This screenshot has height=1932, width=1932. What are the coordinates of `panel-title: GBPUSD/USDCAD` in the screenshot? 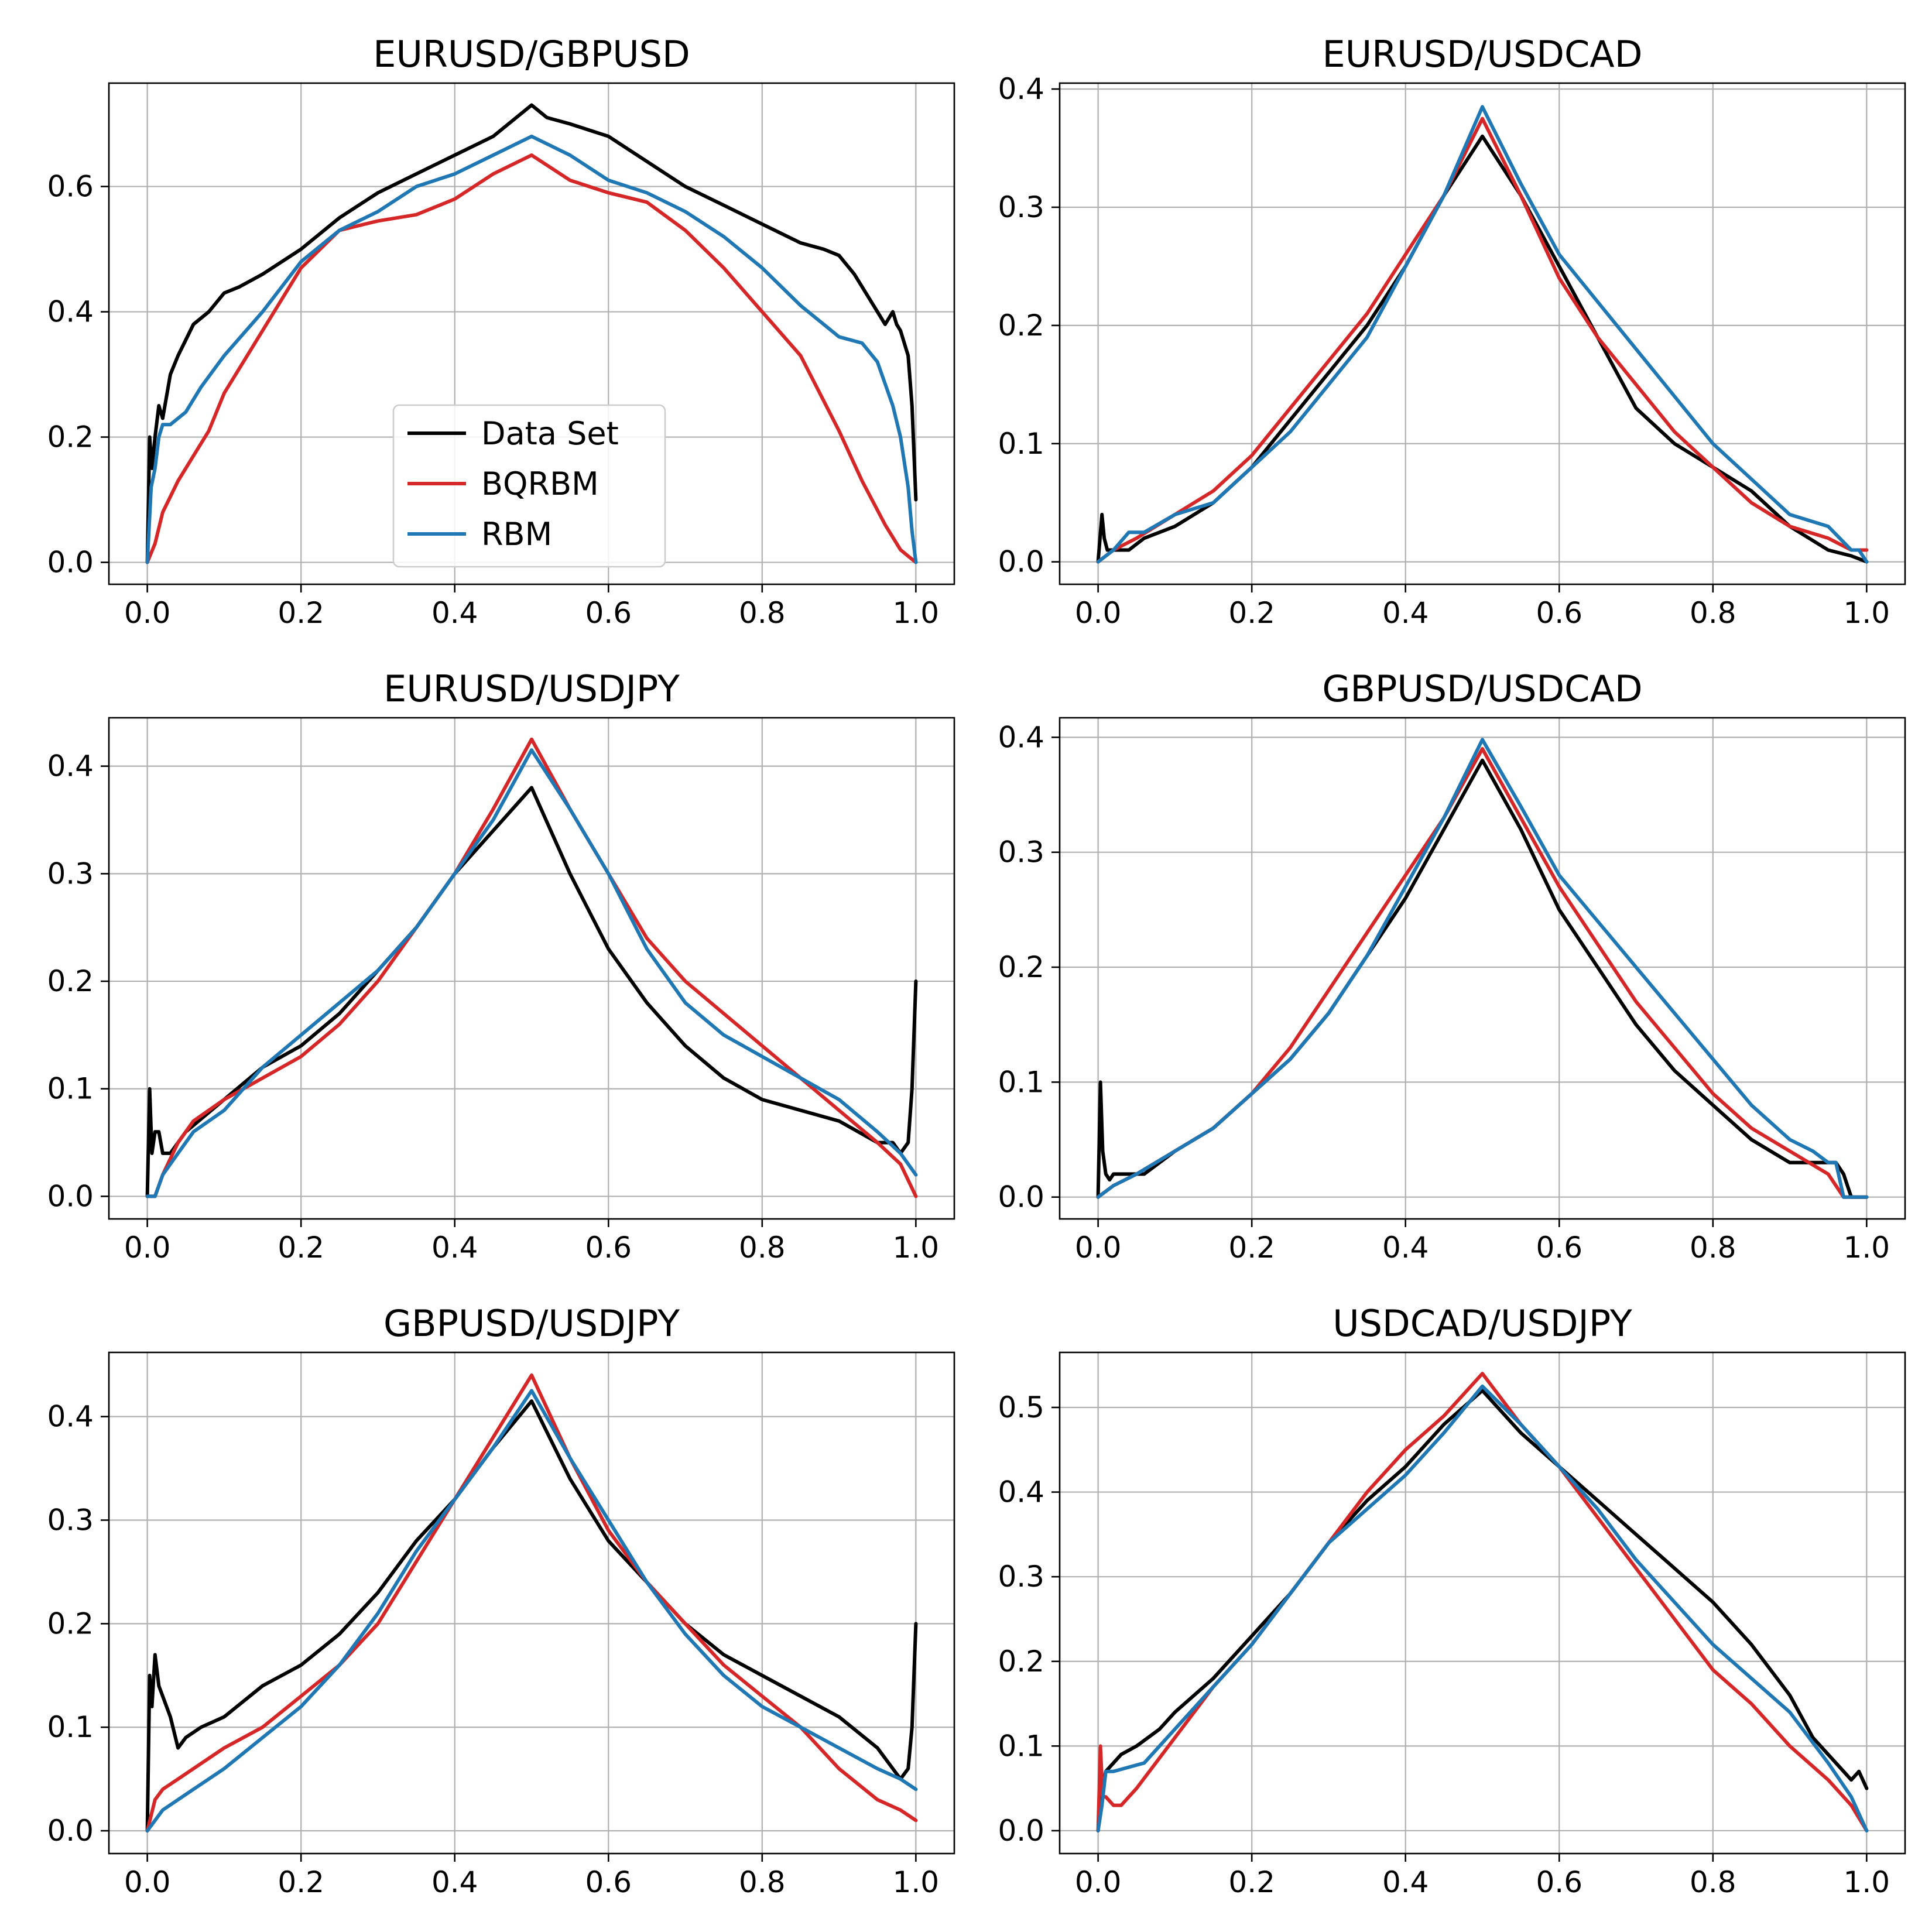 It's located at (1482, 688).